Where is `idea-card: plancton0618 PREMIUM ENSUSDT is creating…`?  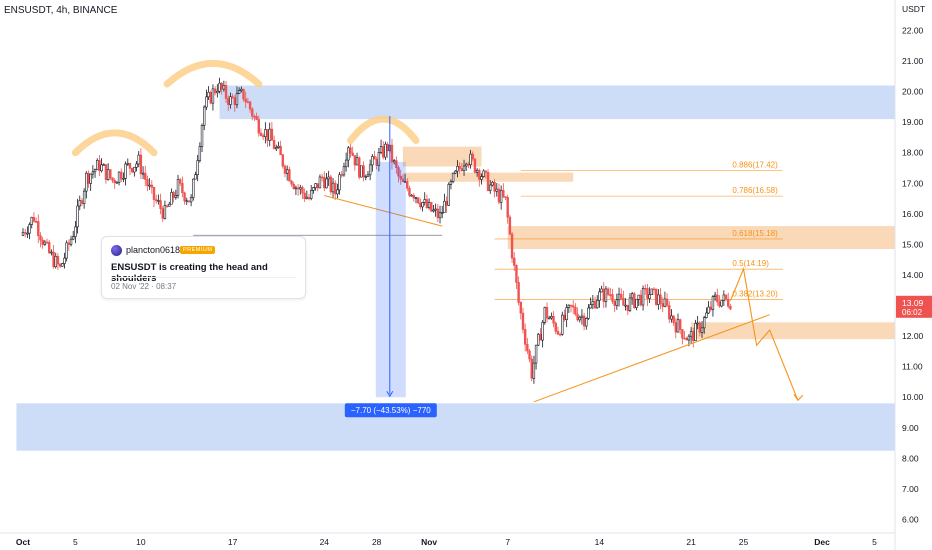 idea-card: plancton0618 PREMIUM ENSUSDT is creating… is located at coordinates (203, 267).